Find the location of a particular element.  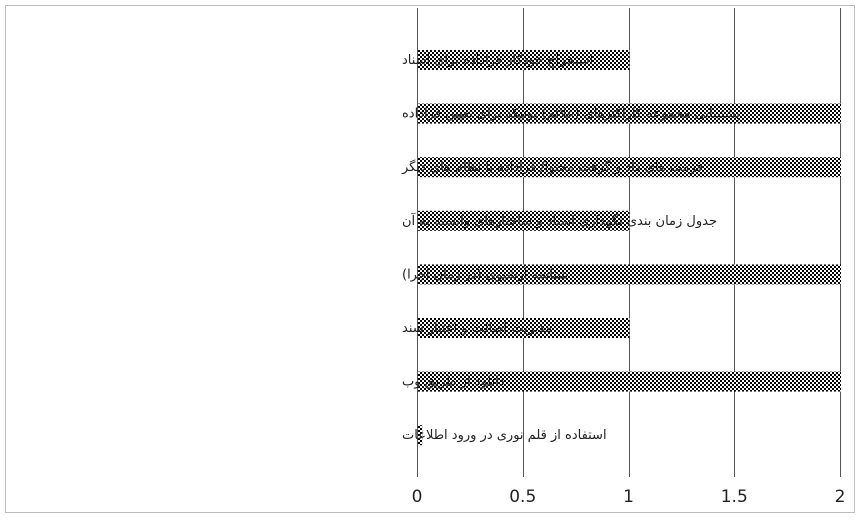

x-tick-label: 2 is located at coordinates (840, 497).